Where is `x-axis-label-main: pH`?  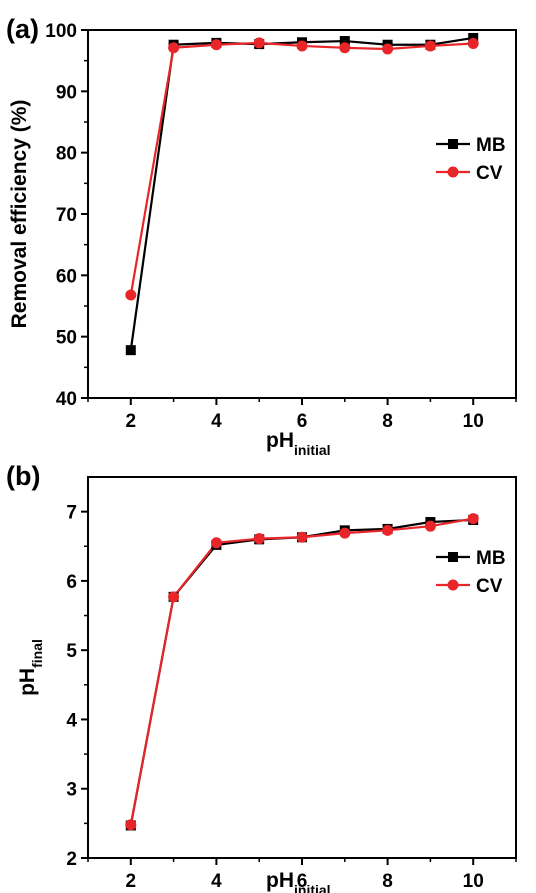
x-axis-label-main: pH is located at coordinates (280, 440).